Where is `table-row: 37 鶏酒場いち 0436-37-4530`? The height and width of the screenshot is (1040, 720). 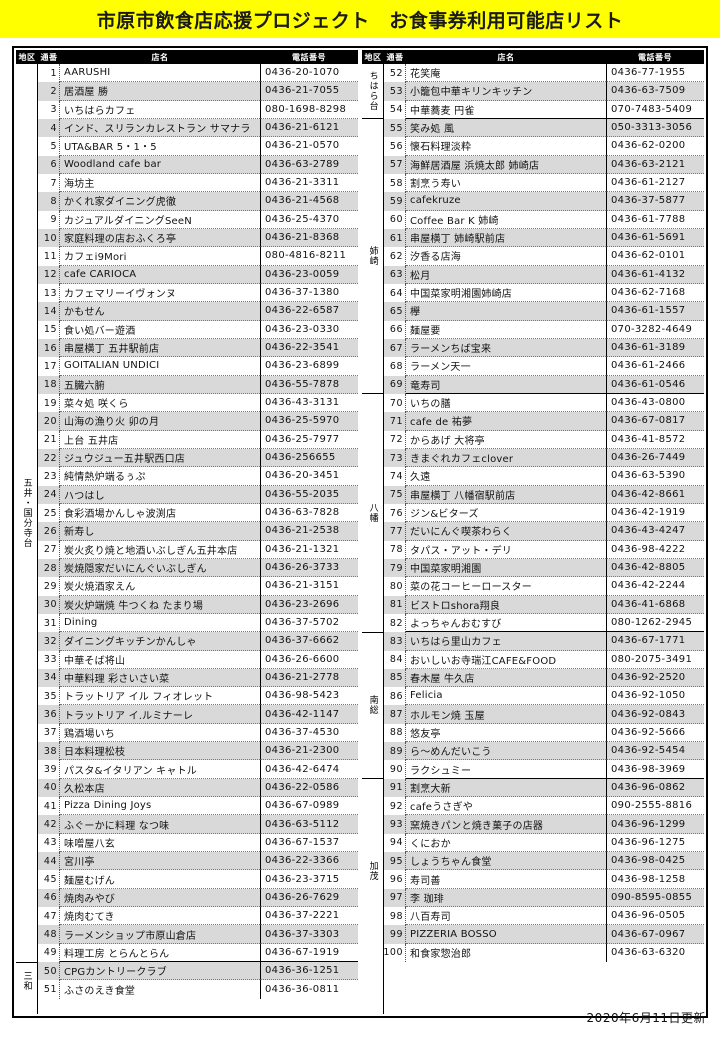 table-row: 37 鶏酒場いち 0436-37-4530 is located at coordinates (198, 733).